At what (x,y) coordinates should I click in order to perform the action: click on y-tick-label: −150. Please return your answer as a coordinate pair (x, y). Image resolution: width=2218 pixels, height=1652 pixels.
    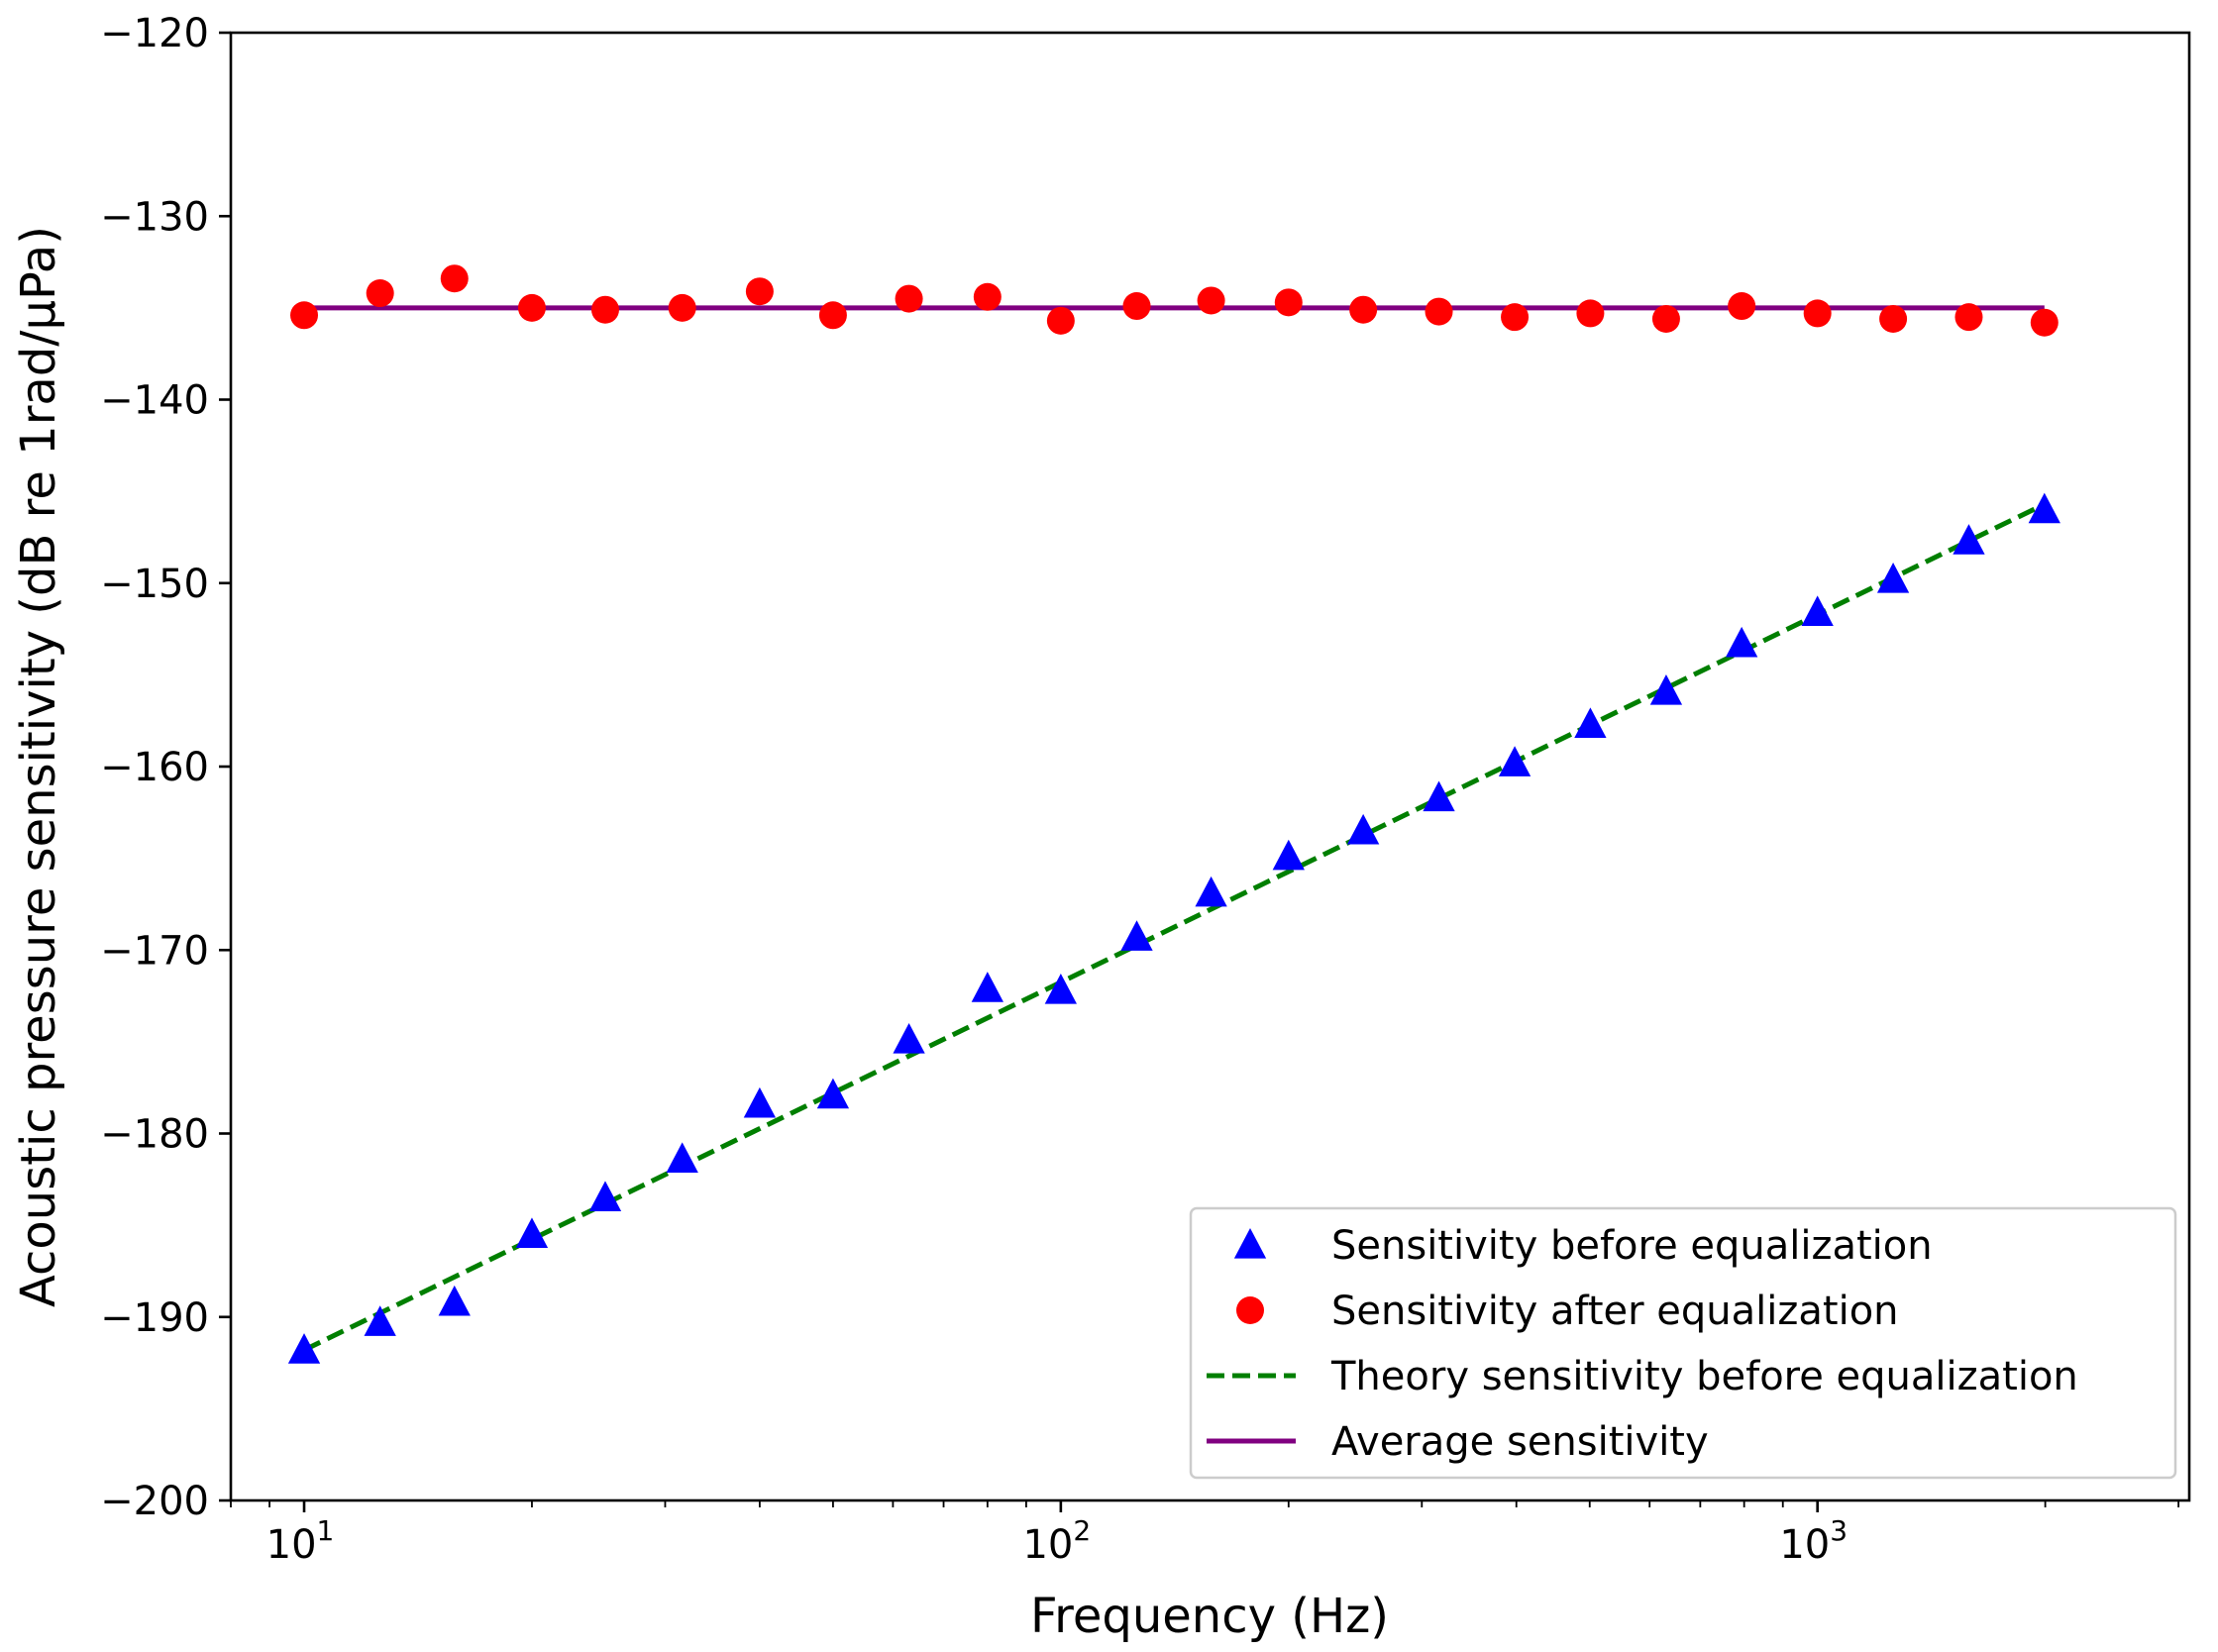
    Looking at the image, I should click on (154, 584).